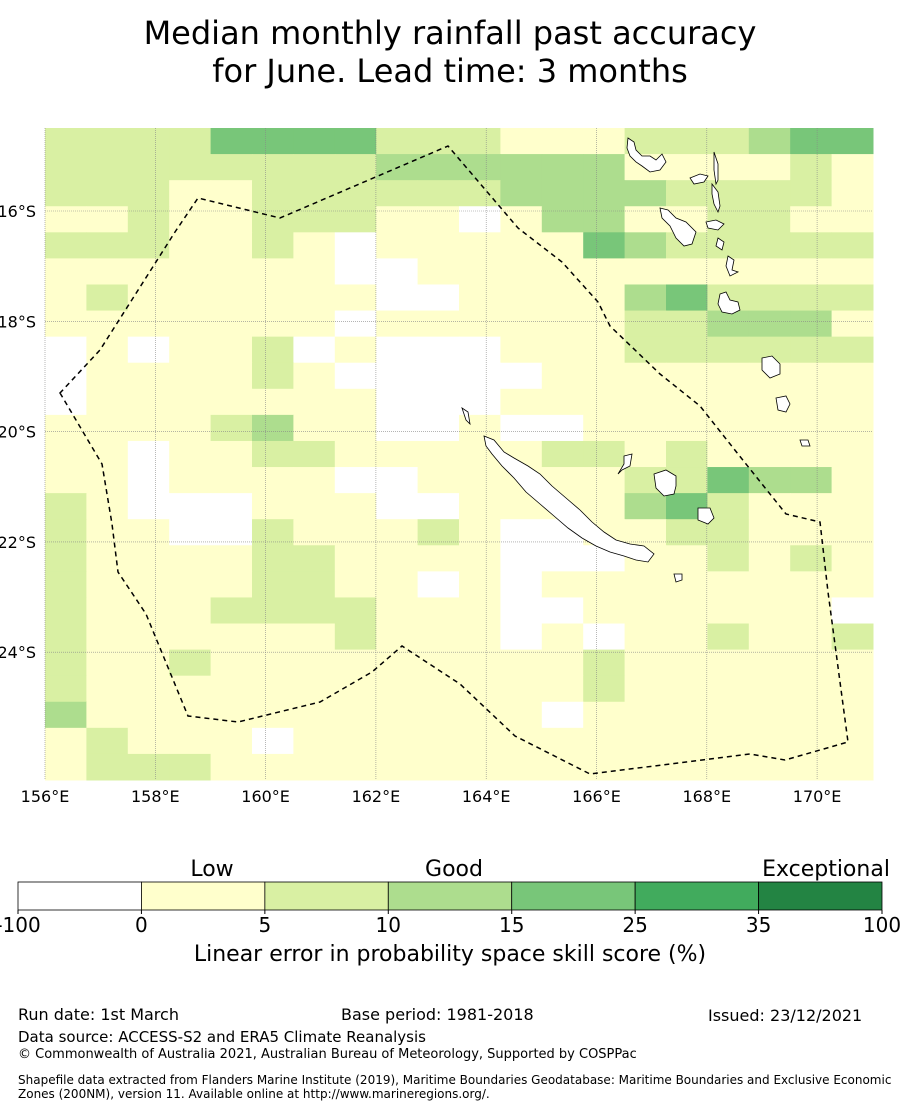 The image size is (900, 1110). What do you see at coordinates (881, 925) in the screenshot?
I see `colorbar-tick-label: 100` at bounding box center [881, 925].